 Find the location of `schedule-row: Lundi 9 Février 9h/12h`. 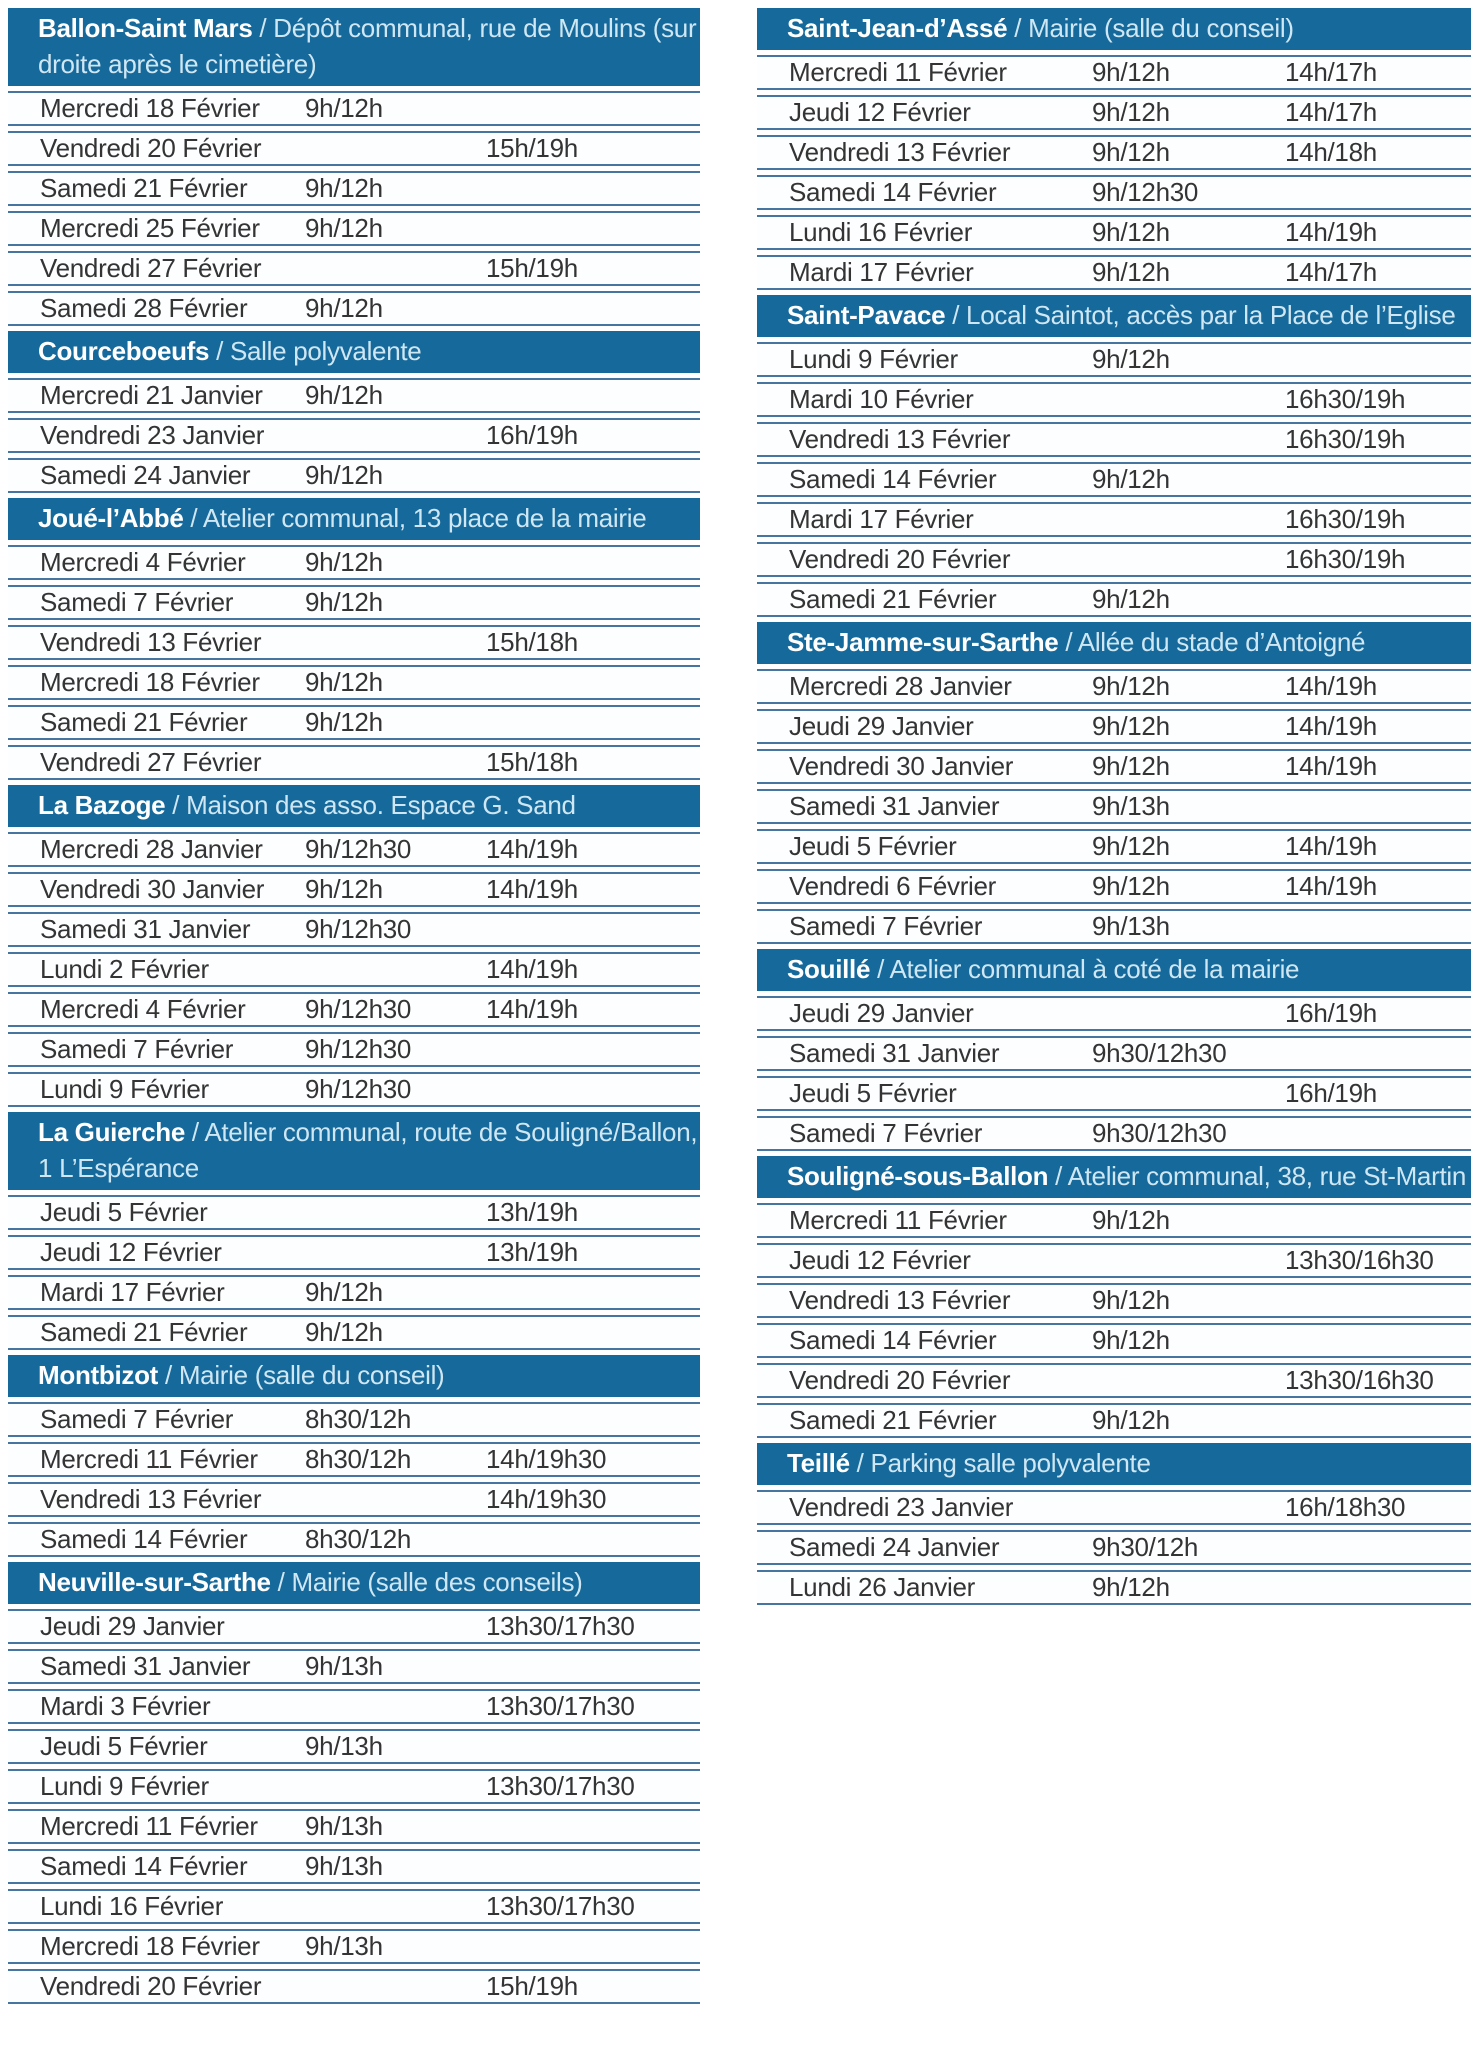

schedule-row: Lundi 9 Février 9h/12h is located at coordinates (1114, 359).